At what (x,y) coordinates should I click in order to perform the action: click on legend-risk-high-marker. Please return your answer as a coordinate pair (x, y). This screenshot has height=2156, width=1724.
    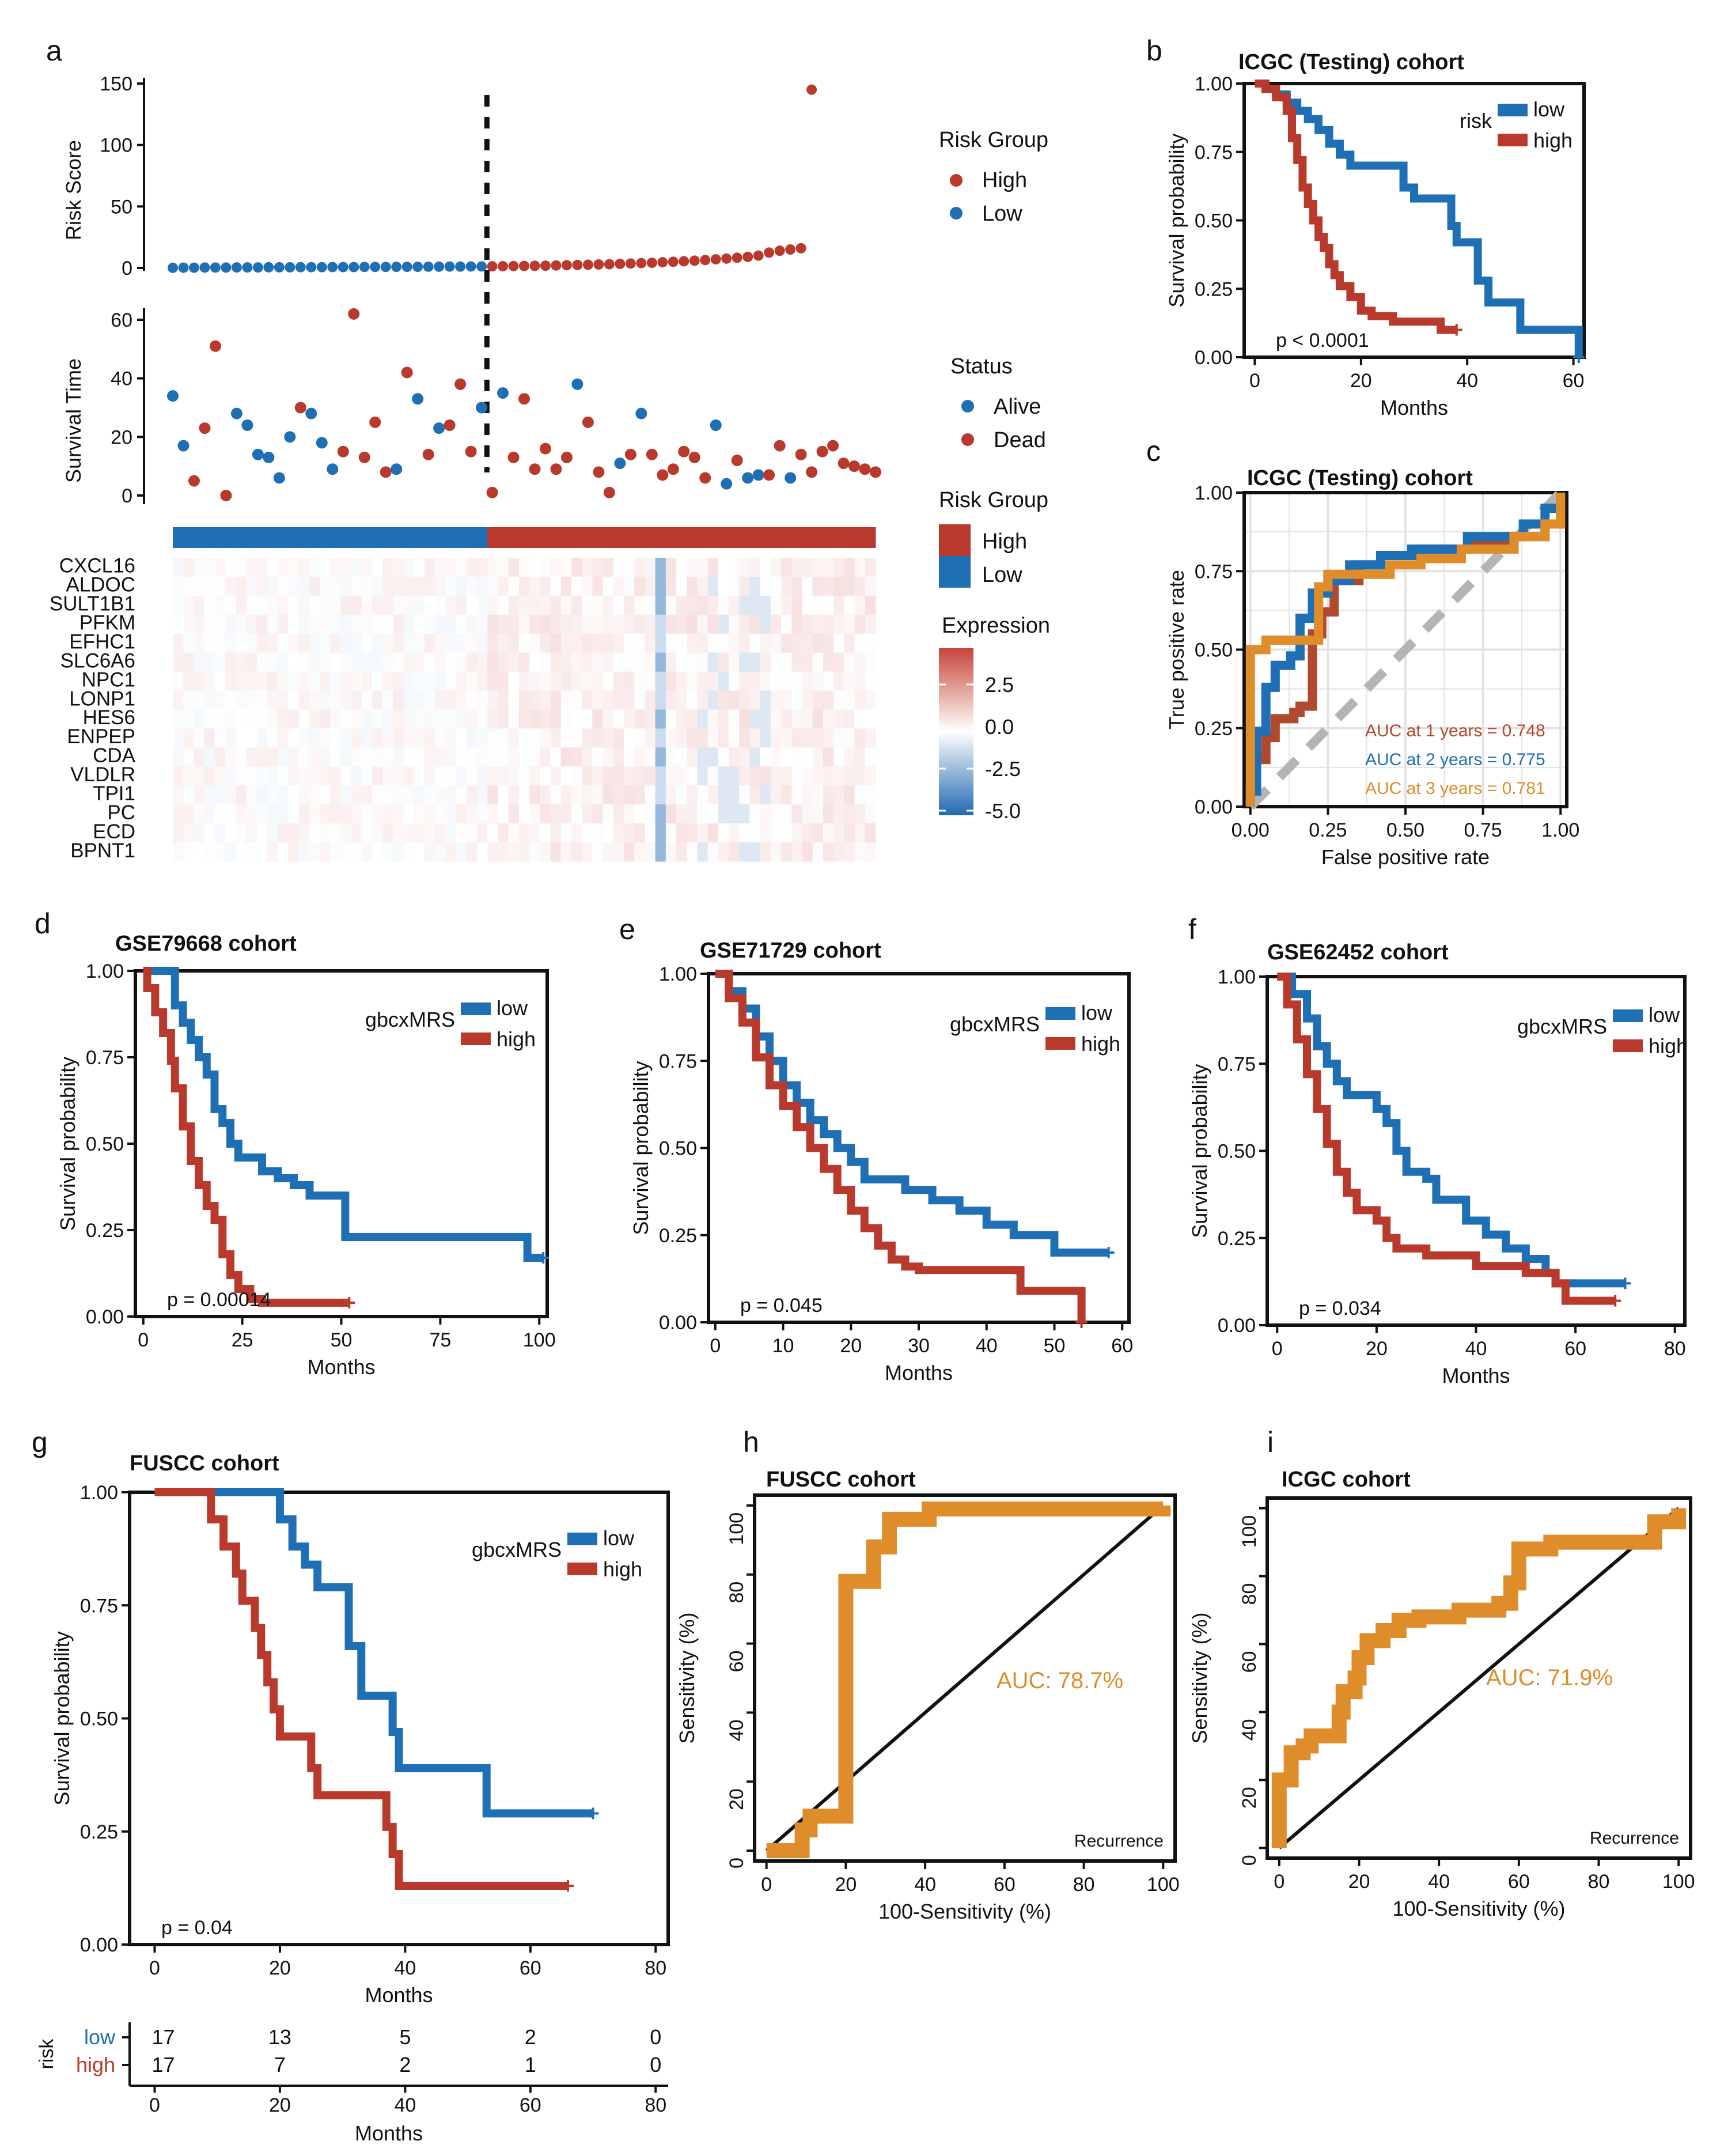
    Looking at the image, I should click on (957, 180).